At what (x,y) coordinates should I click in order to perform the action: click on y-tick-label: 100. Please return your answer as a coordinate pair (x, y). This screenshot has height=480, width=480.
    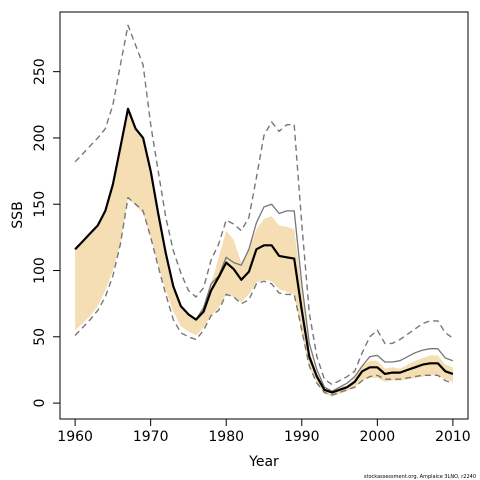
    Looking at the image, I should click on (40, 270).